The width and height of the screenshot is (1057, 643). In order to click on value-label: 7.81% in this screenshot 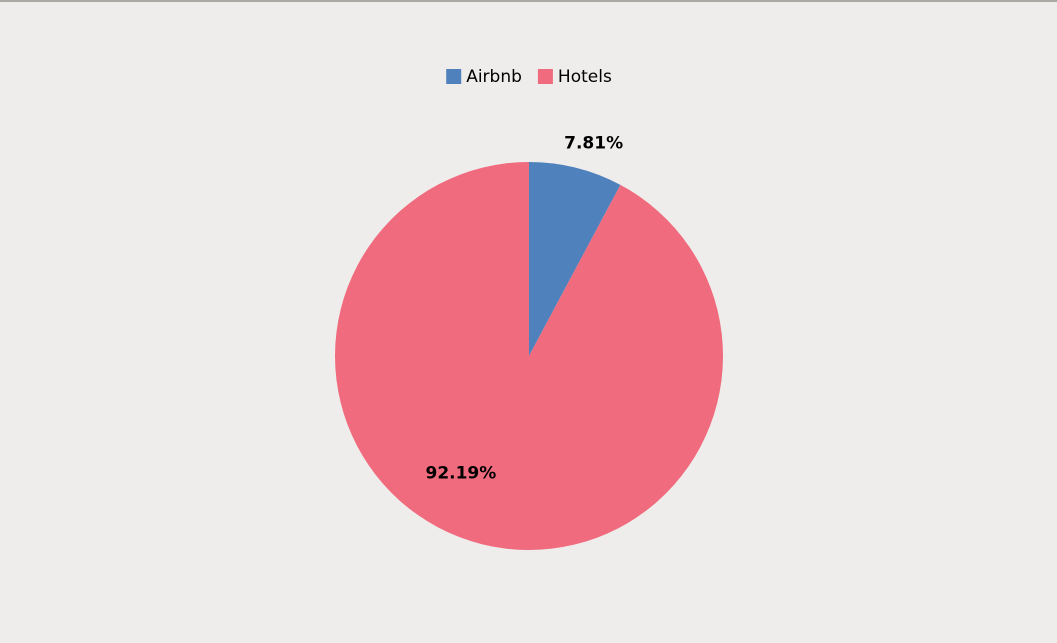, I will do `click(593, 144)`.